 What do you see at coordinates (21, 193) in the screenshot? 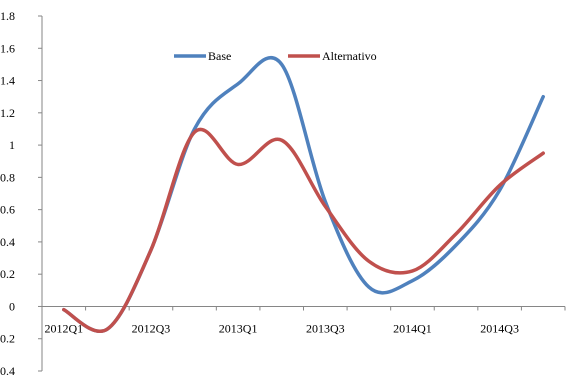
I see `y-ticks: -0.4 -0.2 0 0.2 0.4 0.6 0.8 1 1.2 1.4 1.6 1.8` at bounding box center [21, 193].